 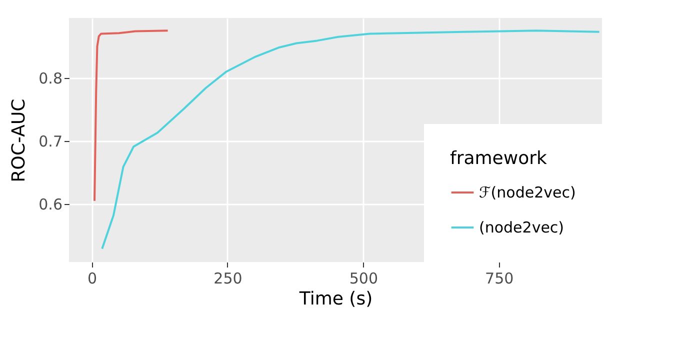 What do you see at coordinates (527, 193) in the screenshot?
I see `legend-label: ℱ(node2vec)` at bounding box center [527, 193].